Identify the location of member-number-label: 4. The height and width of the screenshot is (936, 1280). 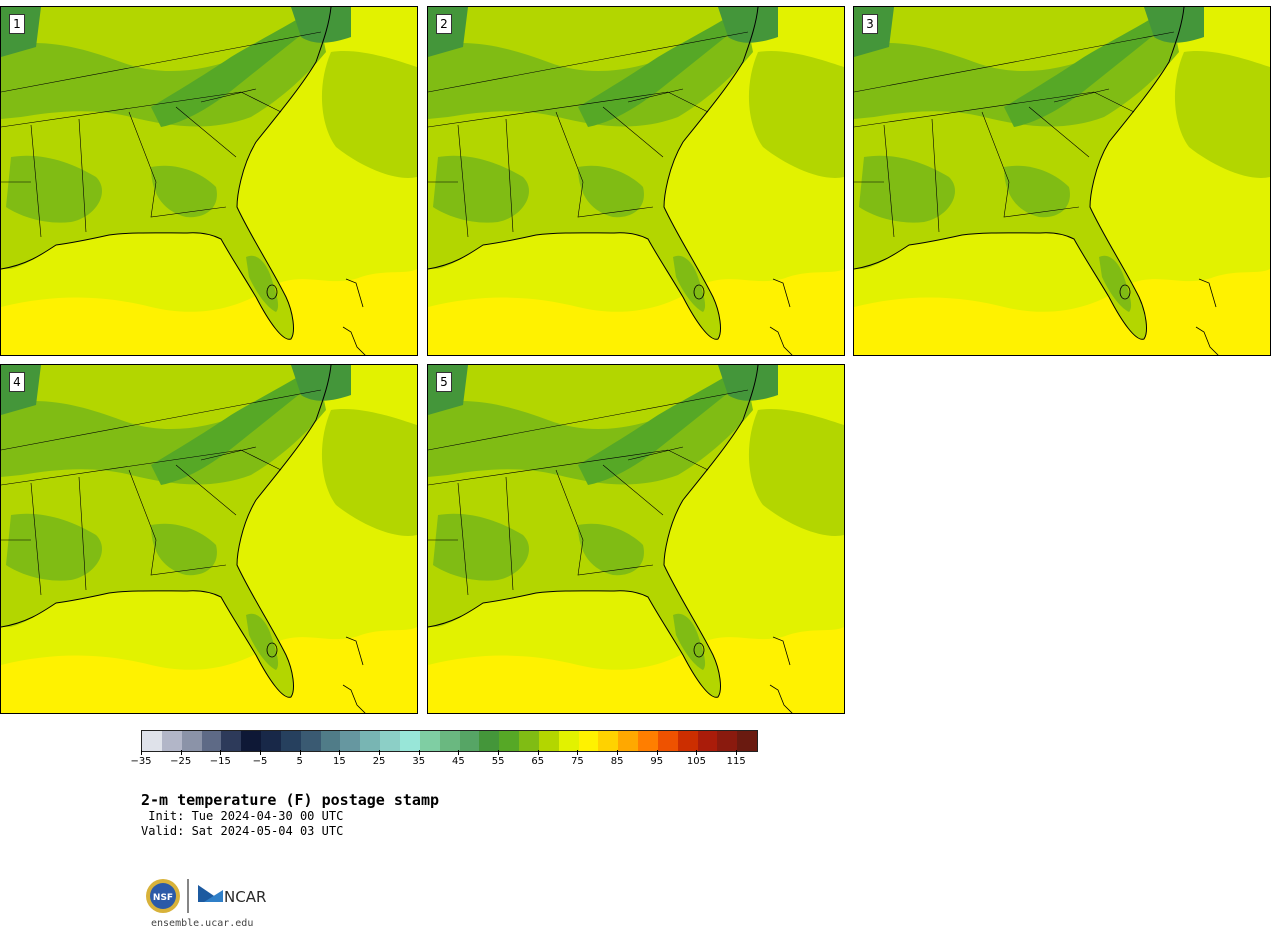
(17, 382).